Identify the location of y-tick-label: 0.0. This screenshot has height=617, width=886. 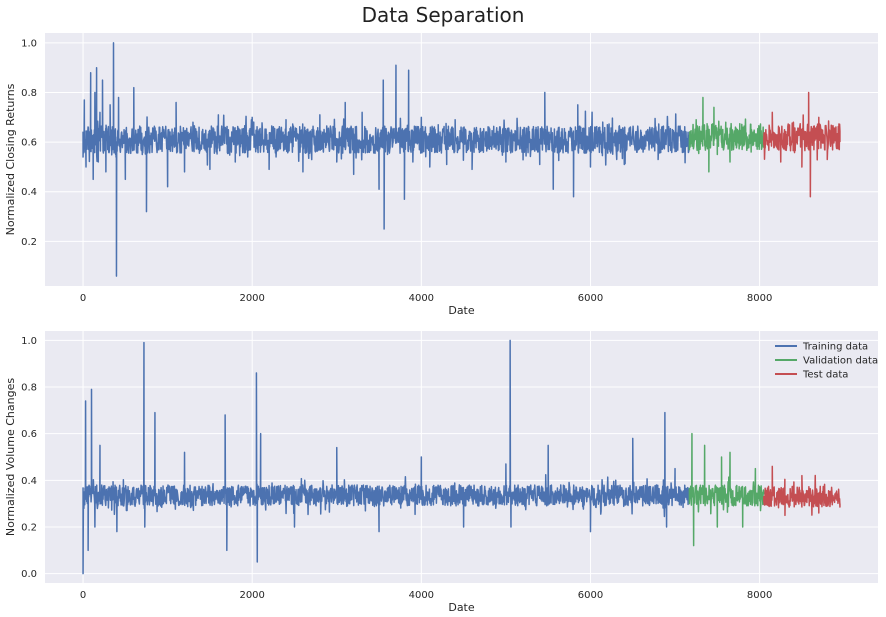
(29, 574).